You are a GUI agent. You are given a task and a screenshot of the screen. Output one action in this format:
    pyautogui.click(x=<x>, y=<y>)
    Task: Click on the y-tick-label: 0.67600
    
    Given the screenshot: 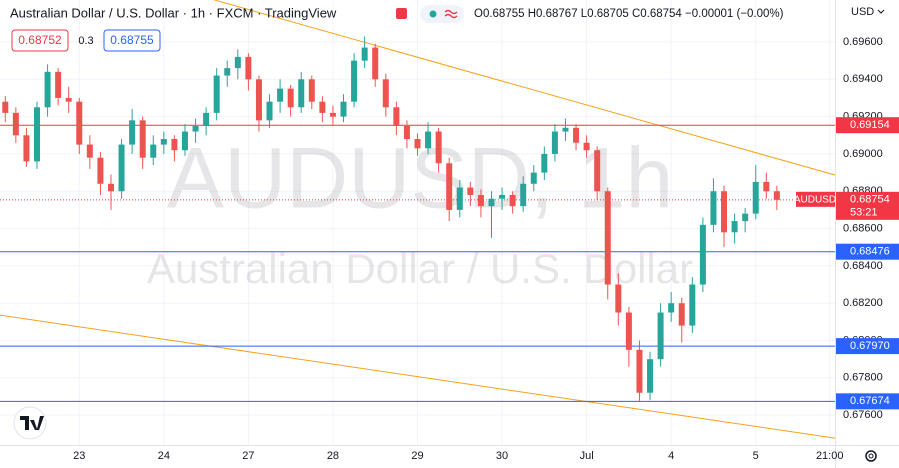 What is the action you would take?
    pyautogui.click(x=863, y=415)
    